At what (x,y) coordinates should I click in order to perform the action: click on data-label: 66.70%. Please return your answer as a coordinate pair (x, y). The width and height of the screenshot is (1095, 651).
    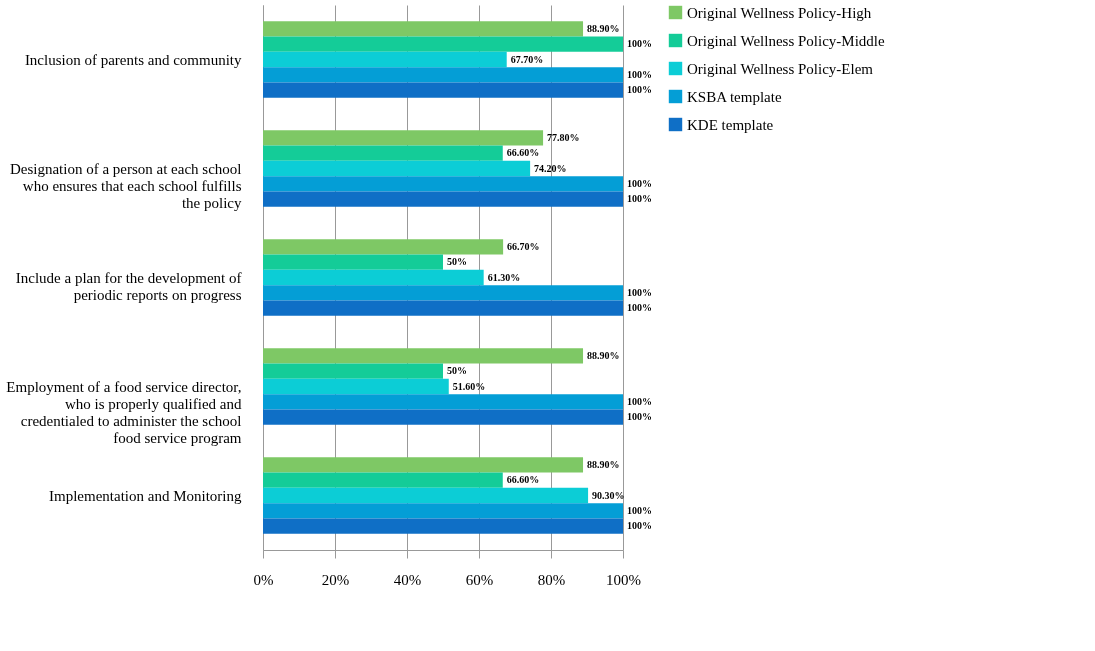
    Looking at the image, I should click on (523, 246).